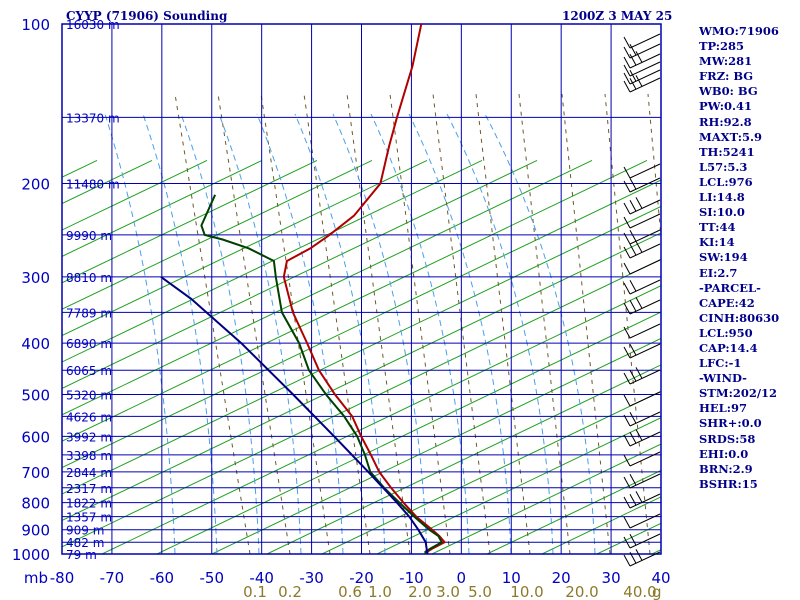  I want to click on mixing-ratio-label: 5.0, so click(480, 591).